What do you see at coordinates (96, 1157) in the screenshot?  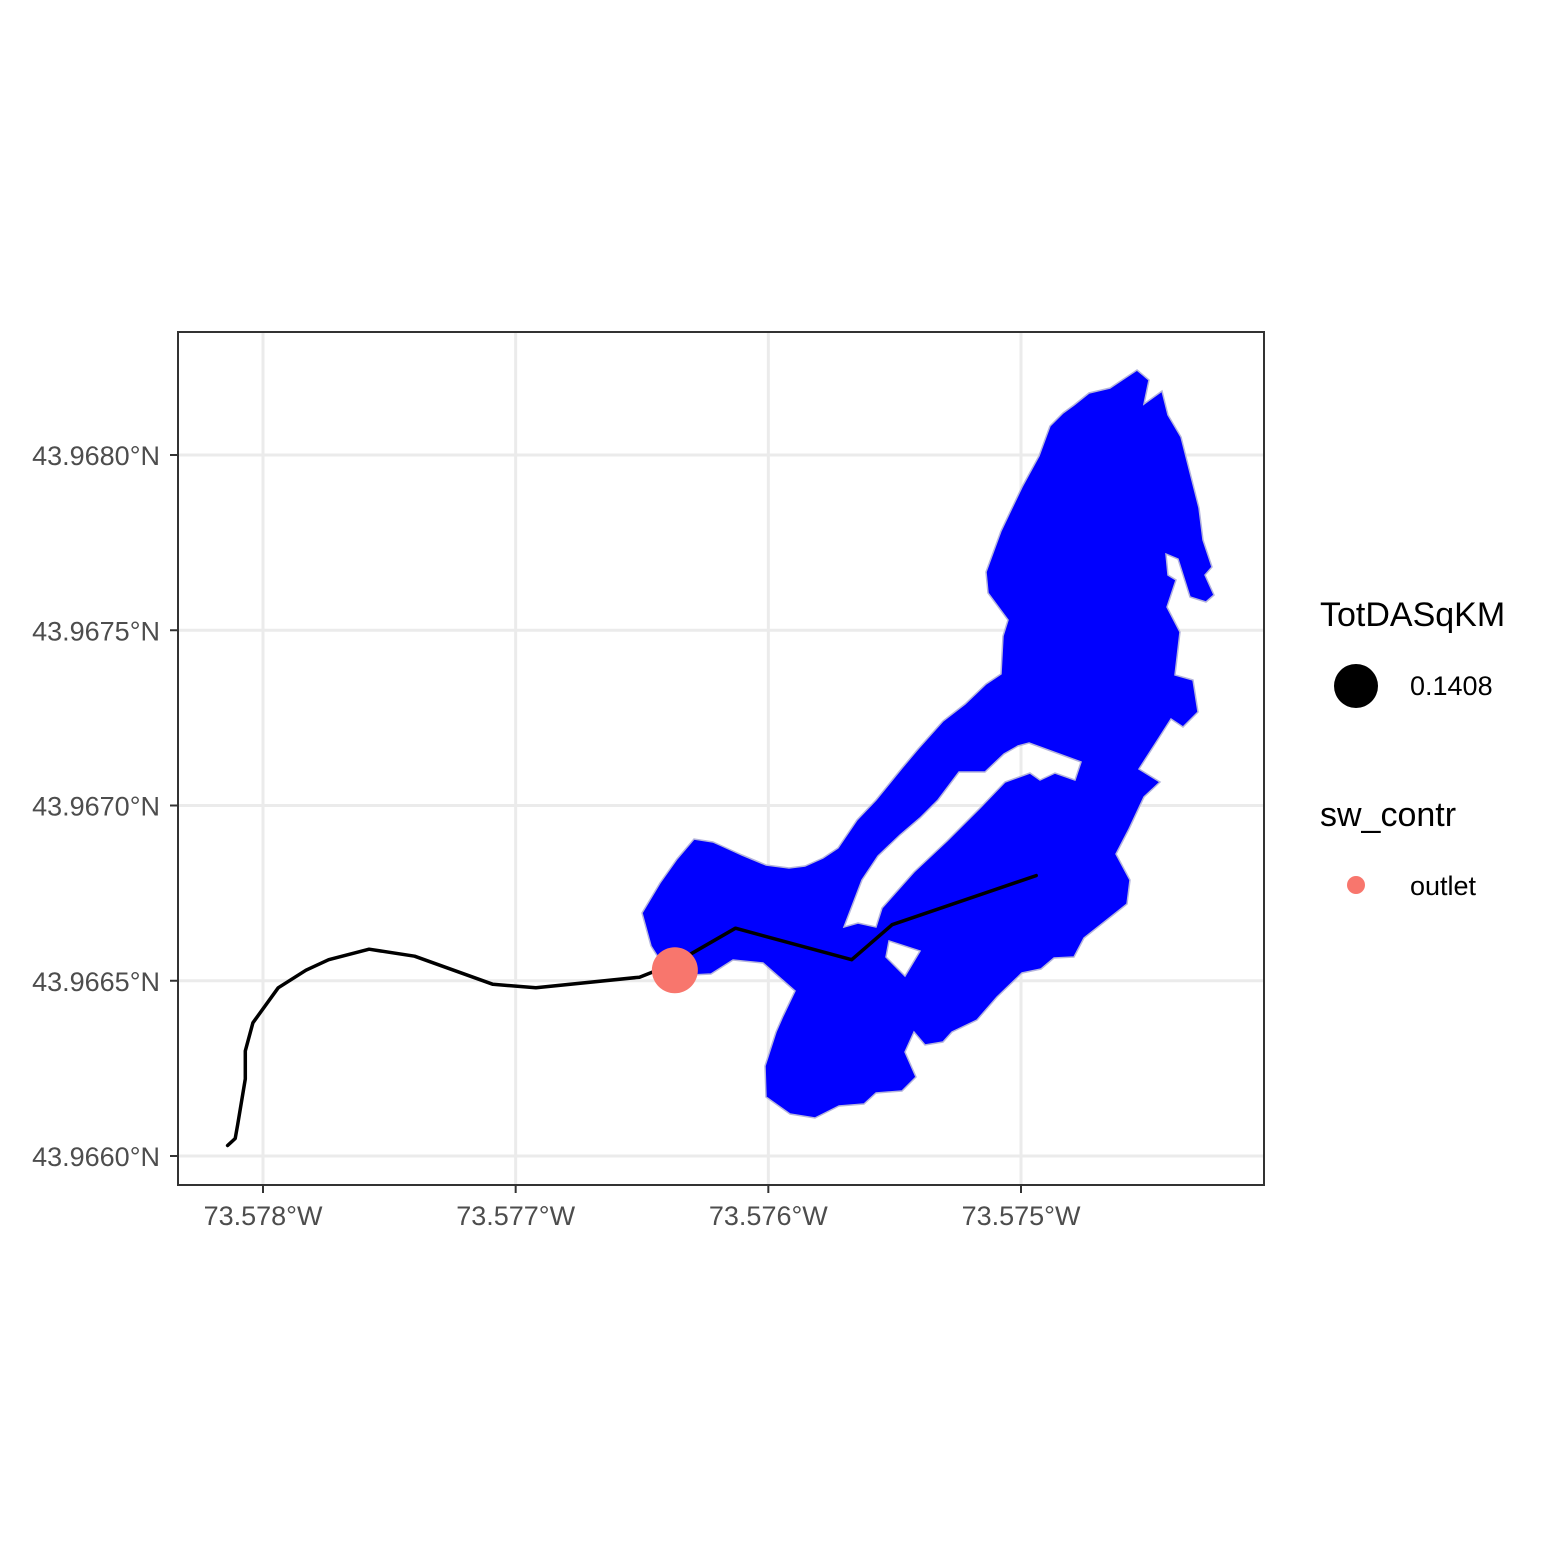 I see `y-tick-label: 43.9660°N` at bounding box center [96, 1157].